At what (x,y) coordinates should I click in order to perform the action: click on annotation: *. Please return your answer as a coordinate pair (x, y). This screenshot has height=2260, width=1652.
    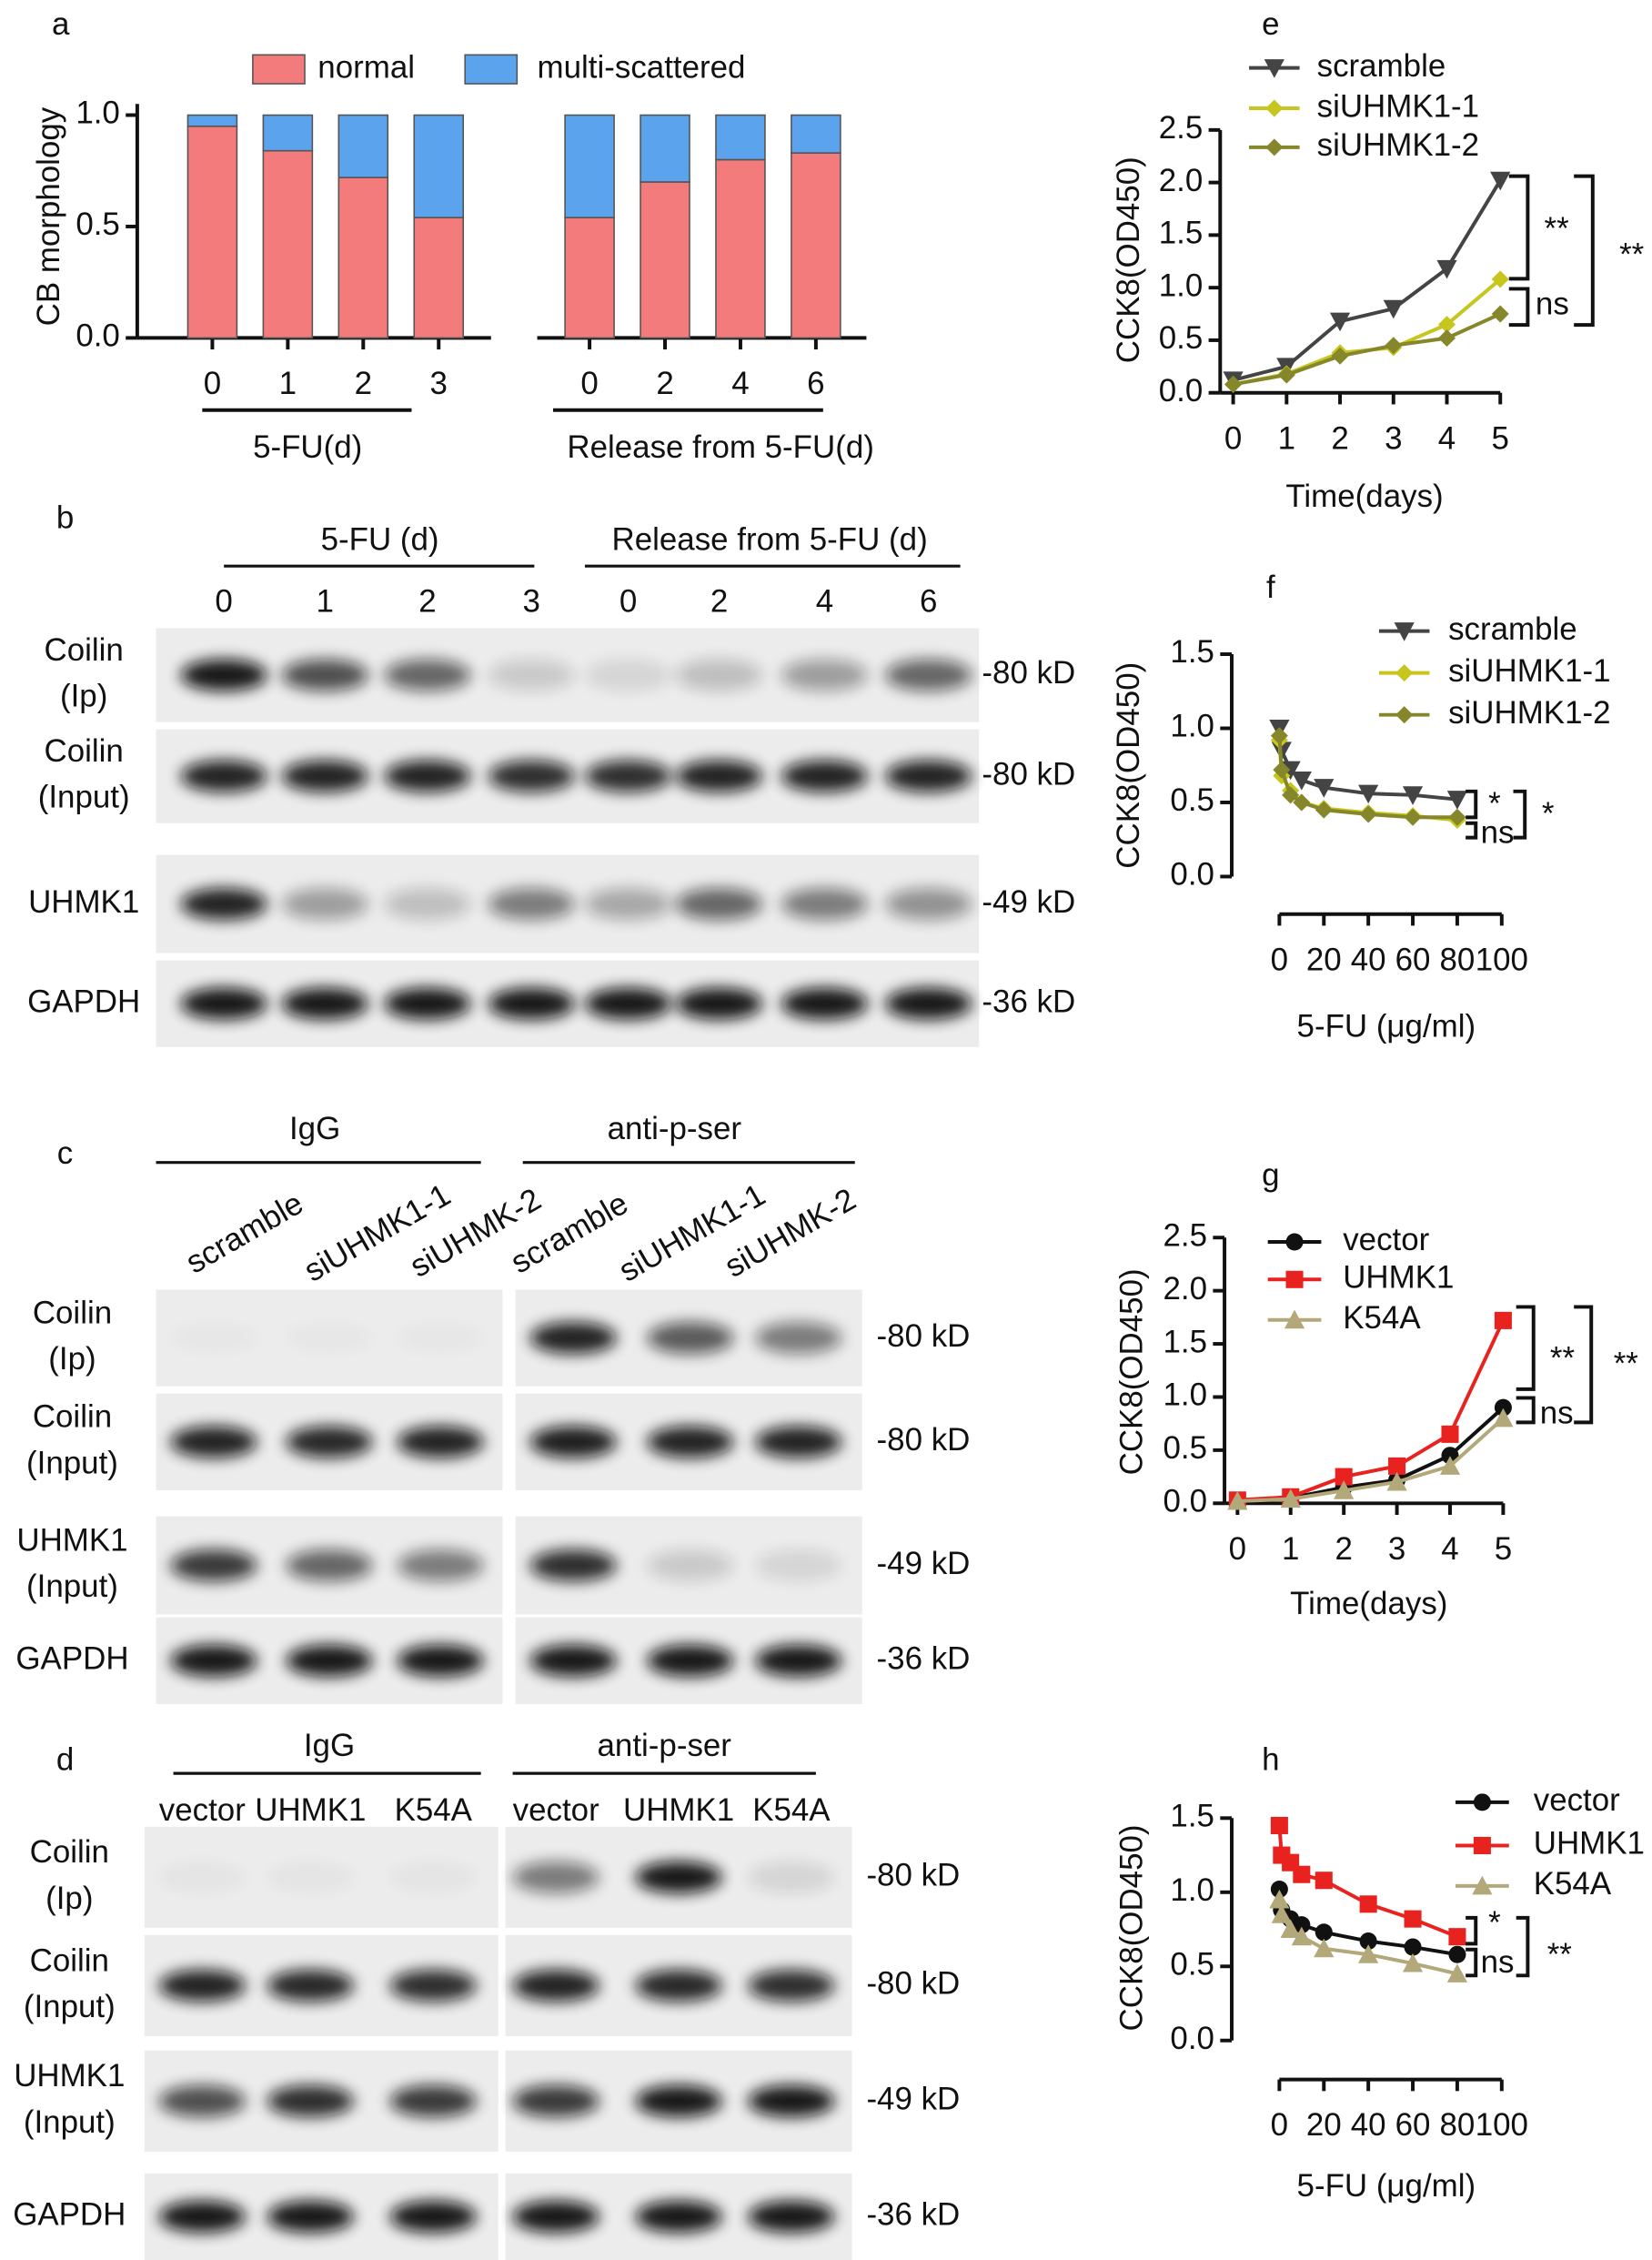
    Looking at the image, I should click on (1494, 804).